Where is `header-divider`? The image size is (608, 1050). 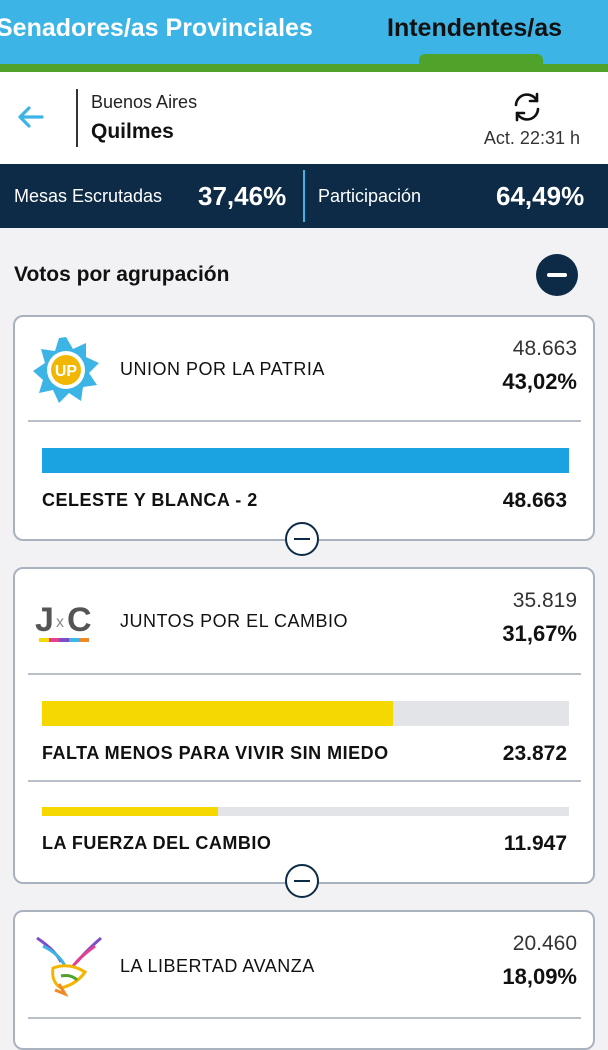 header-divider is located at coordinates (77, 118).